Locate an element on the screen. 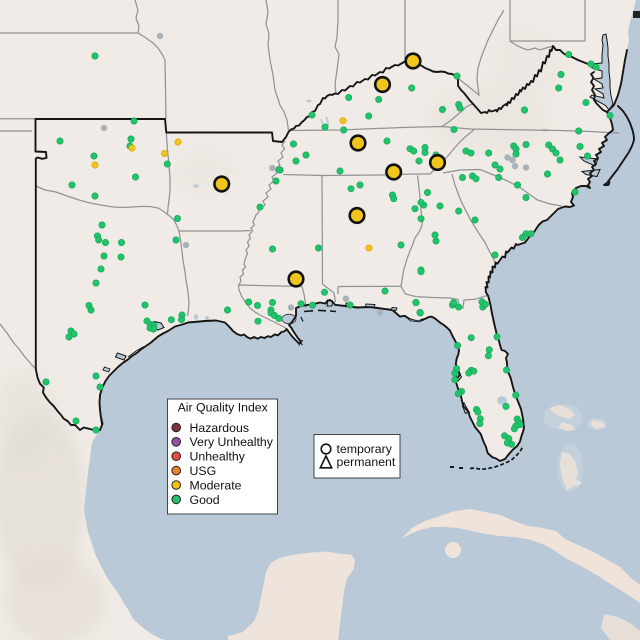 Image resolution: width=640 pixels, height=640 pixels. svg-text: permanent is located at coordinates (366, 462).